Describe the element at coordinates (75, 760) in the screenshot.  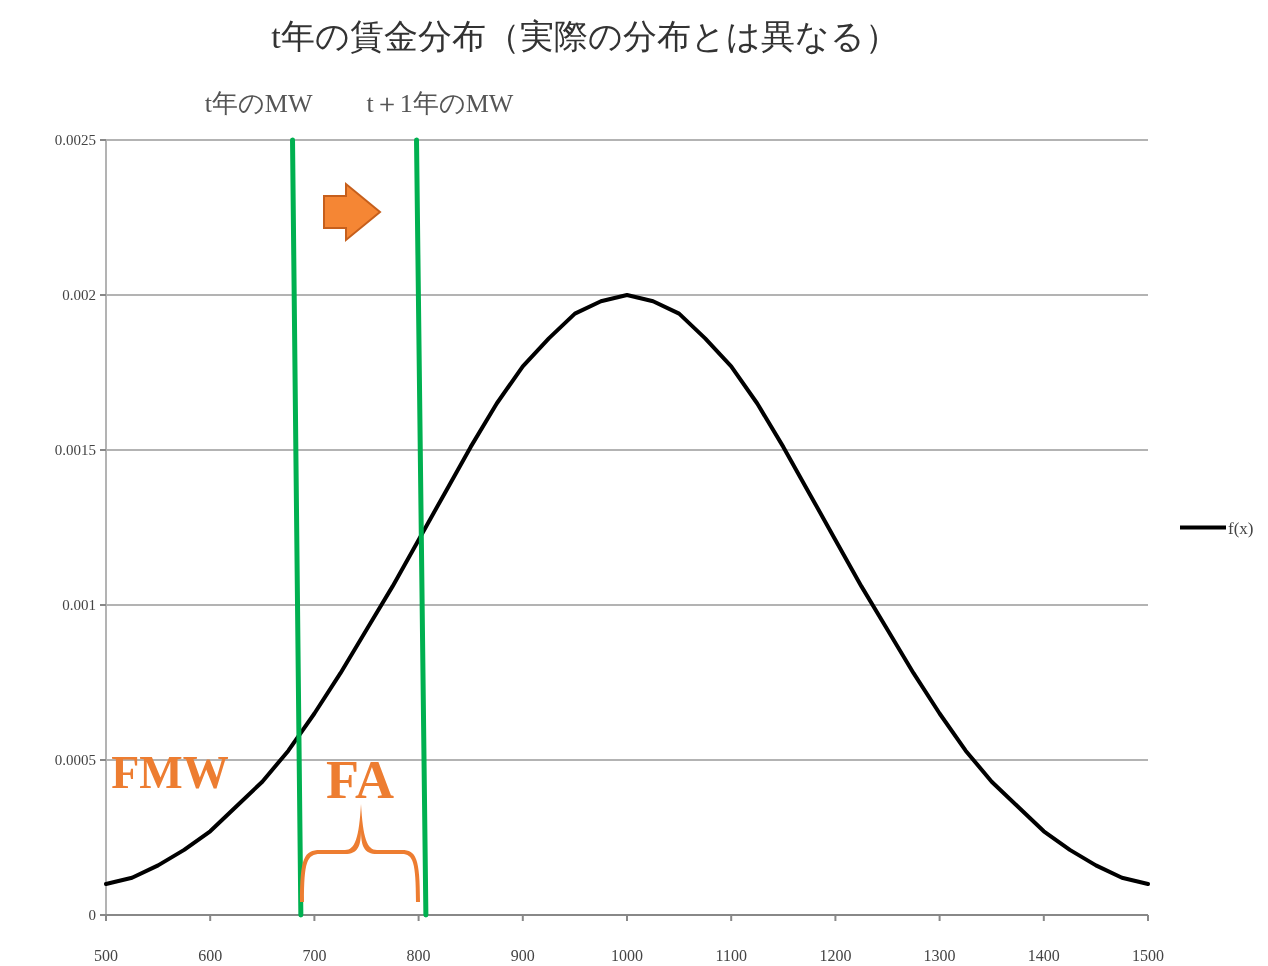
I see `y-tick-label: 0.0005` at that location.